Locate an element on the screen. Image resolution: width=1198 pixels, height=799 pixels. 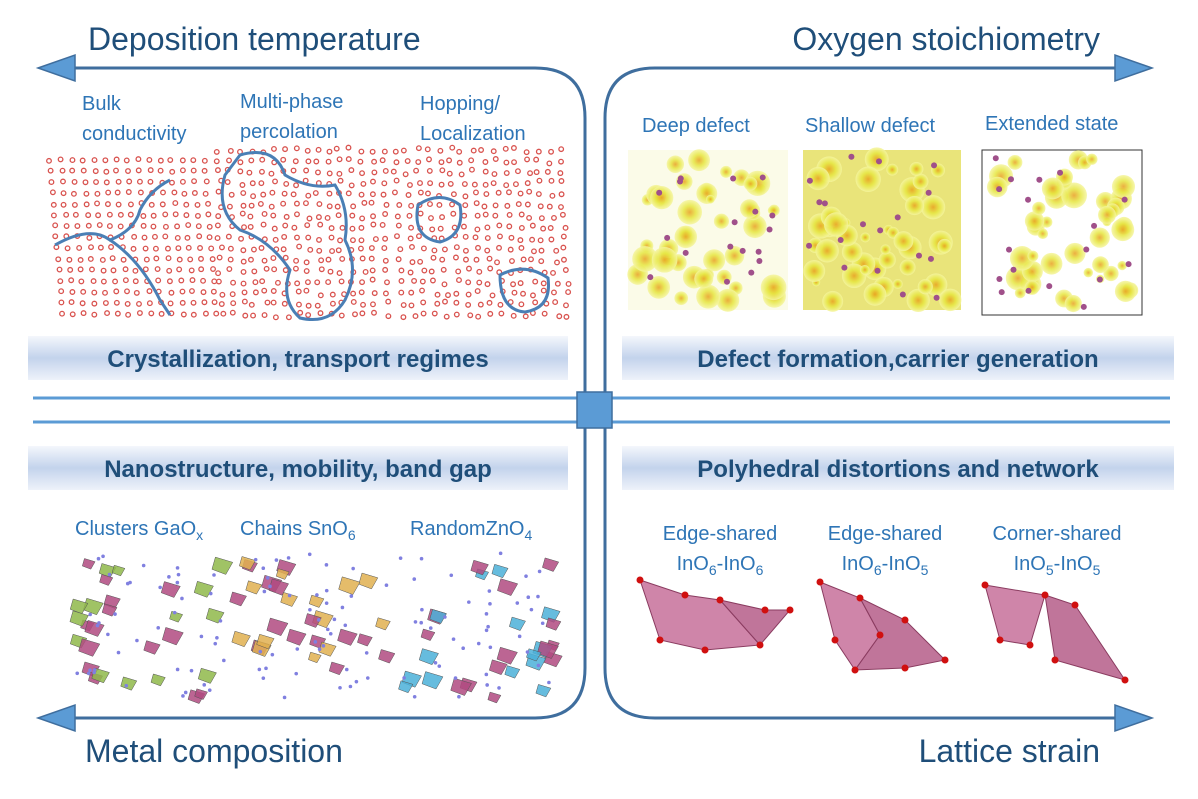
localization-boundary is located at coordinates (439, 220).